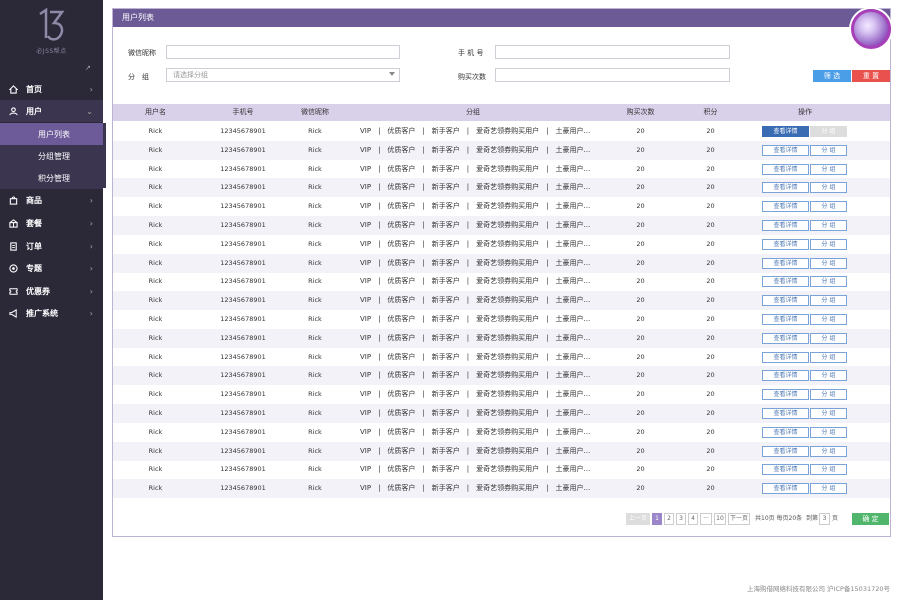 The height and width of the screenshot is (600, 900). What do you see at coordinates (720, 519) in the screenshot?
I see `page-button: 10` at bounding box center [720, 519].